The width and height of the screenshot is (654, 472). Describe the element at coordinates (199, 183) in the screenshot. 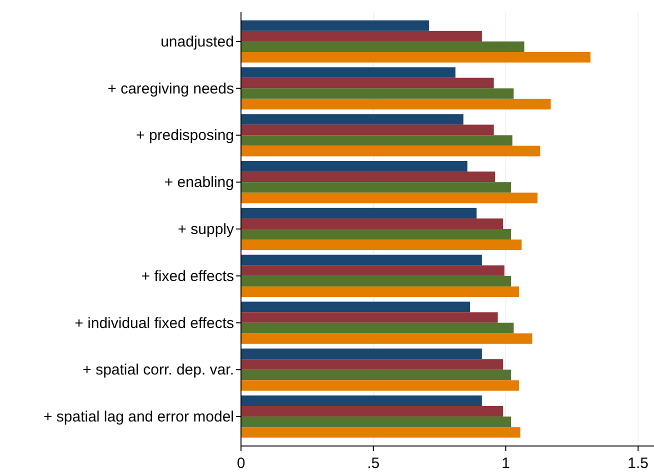

I see `y-tick-label: + enabling` at that location.